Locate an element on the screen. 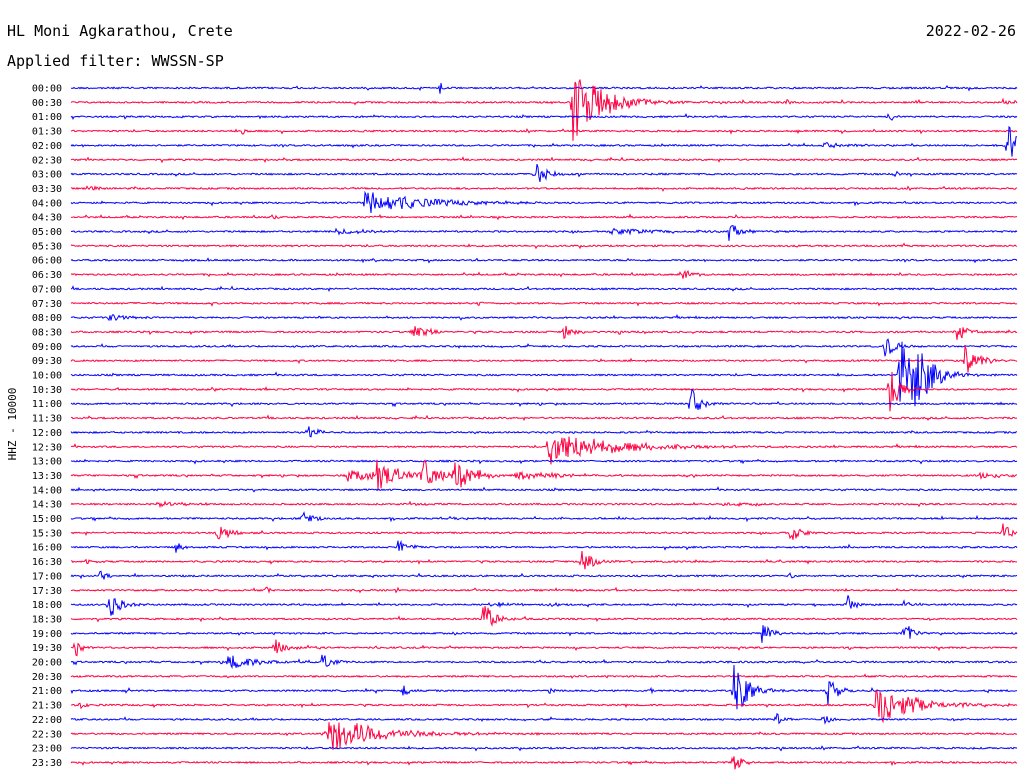  time-label: 01:30 is located at coordinates (47, 132).